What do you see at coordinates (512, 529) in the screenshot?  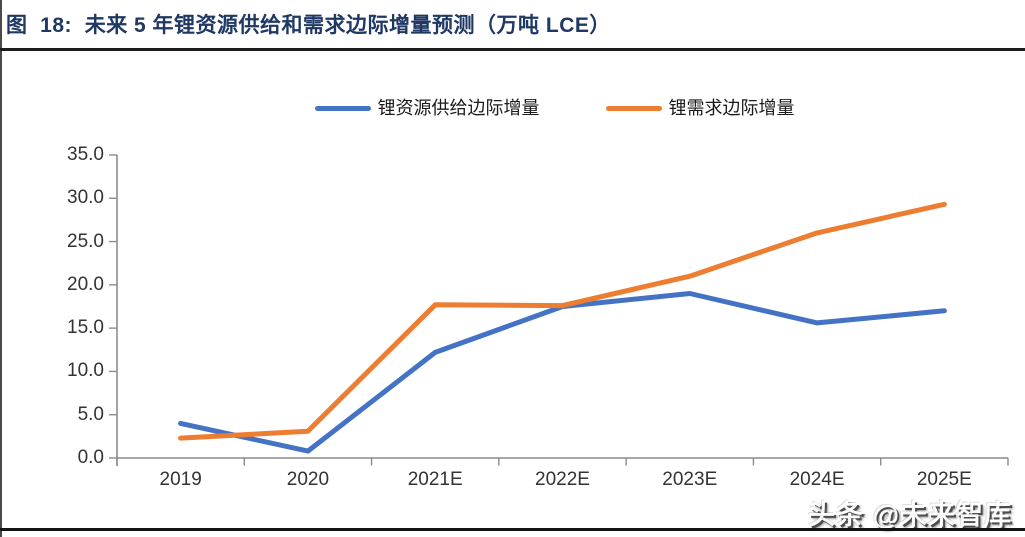 I see `bottom-divider` at bounding box center [512, 529].